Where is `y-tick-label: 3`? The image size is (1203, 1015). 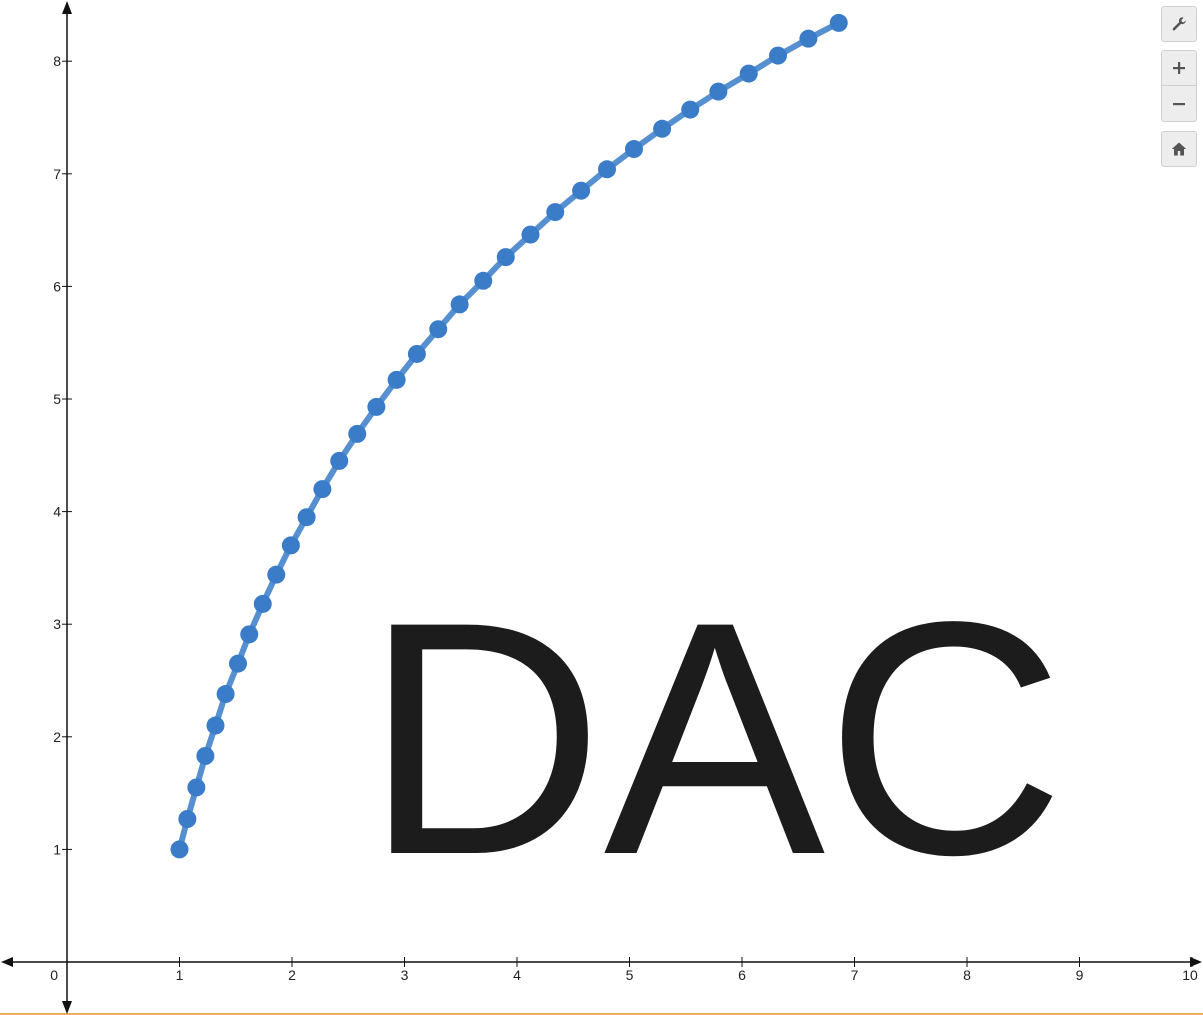 y-tick-label: 3 is located at coordinates (57, 624).